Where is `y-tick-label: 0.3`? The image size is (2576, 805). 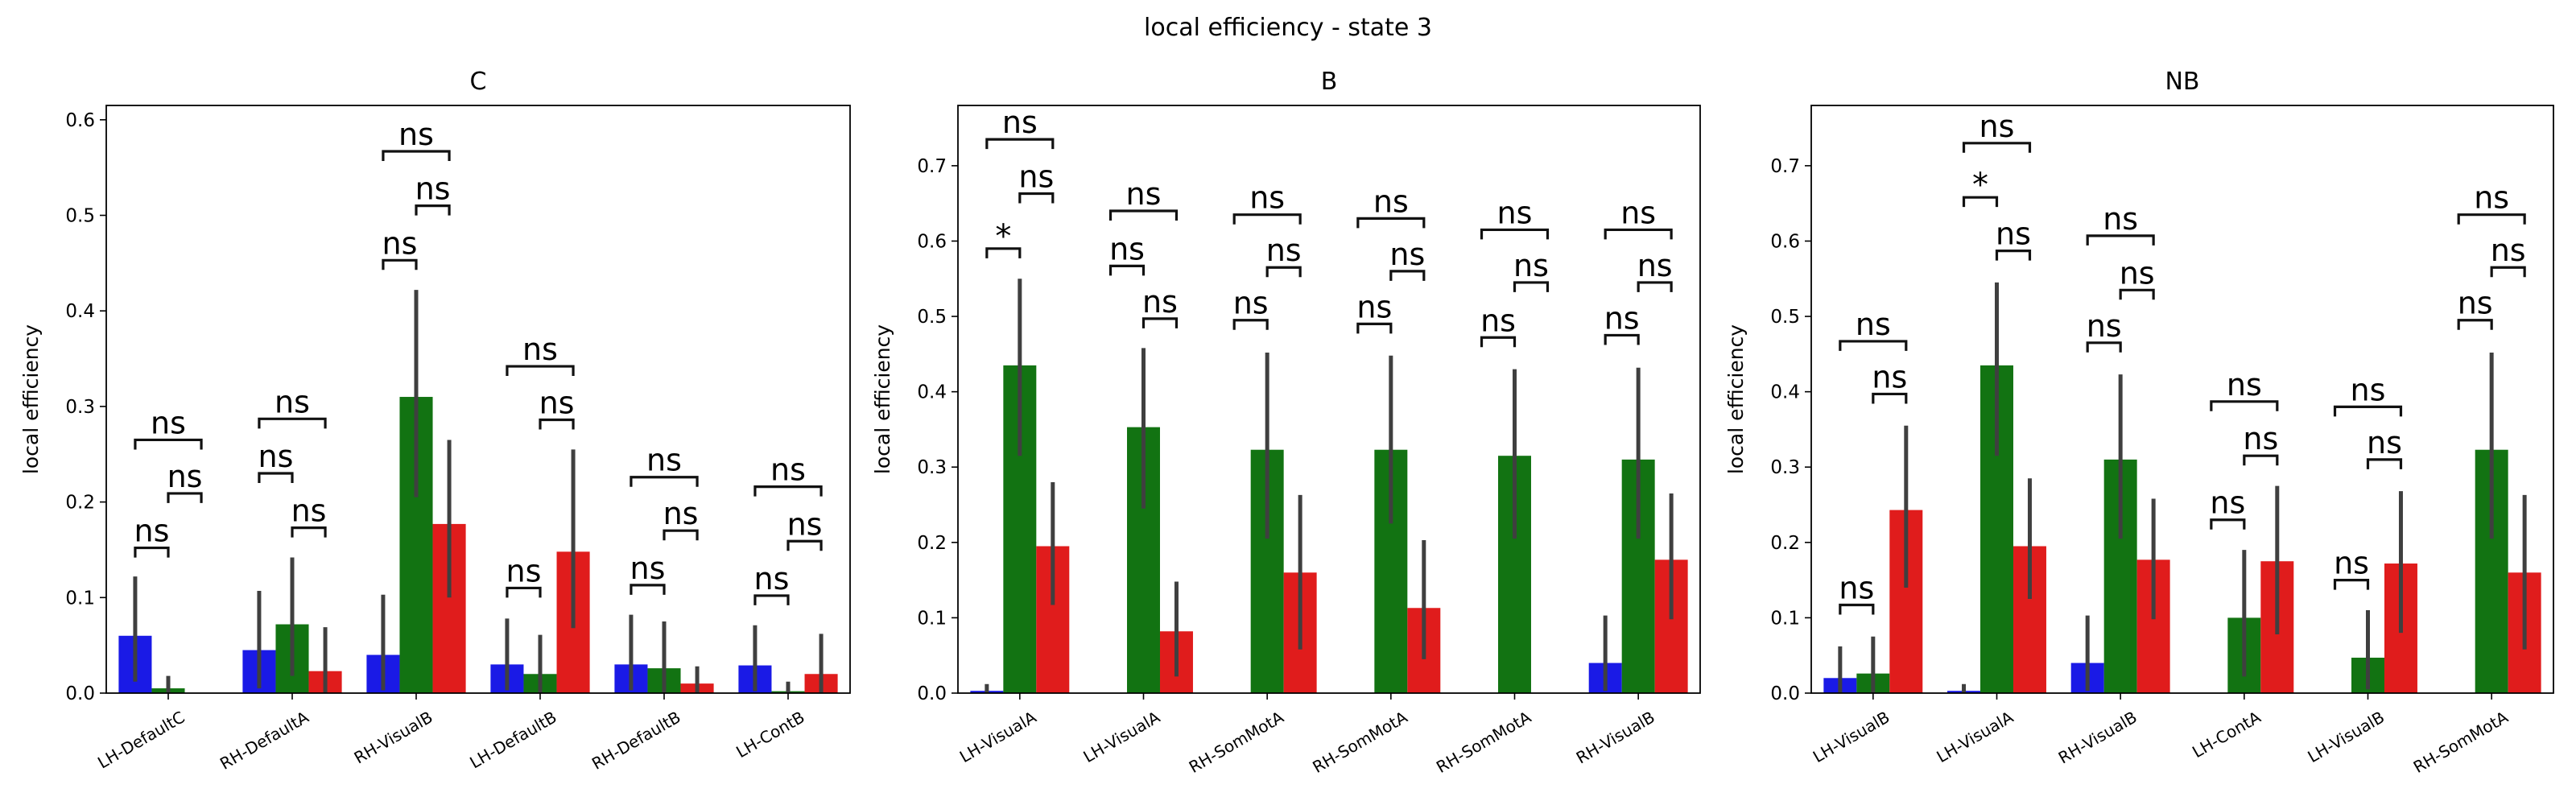 y-tick-label: 0.3 is located at coordinates (80, 407).